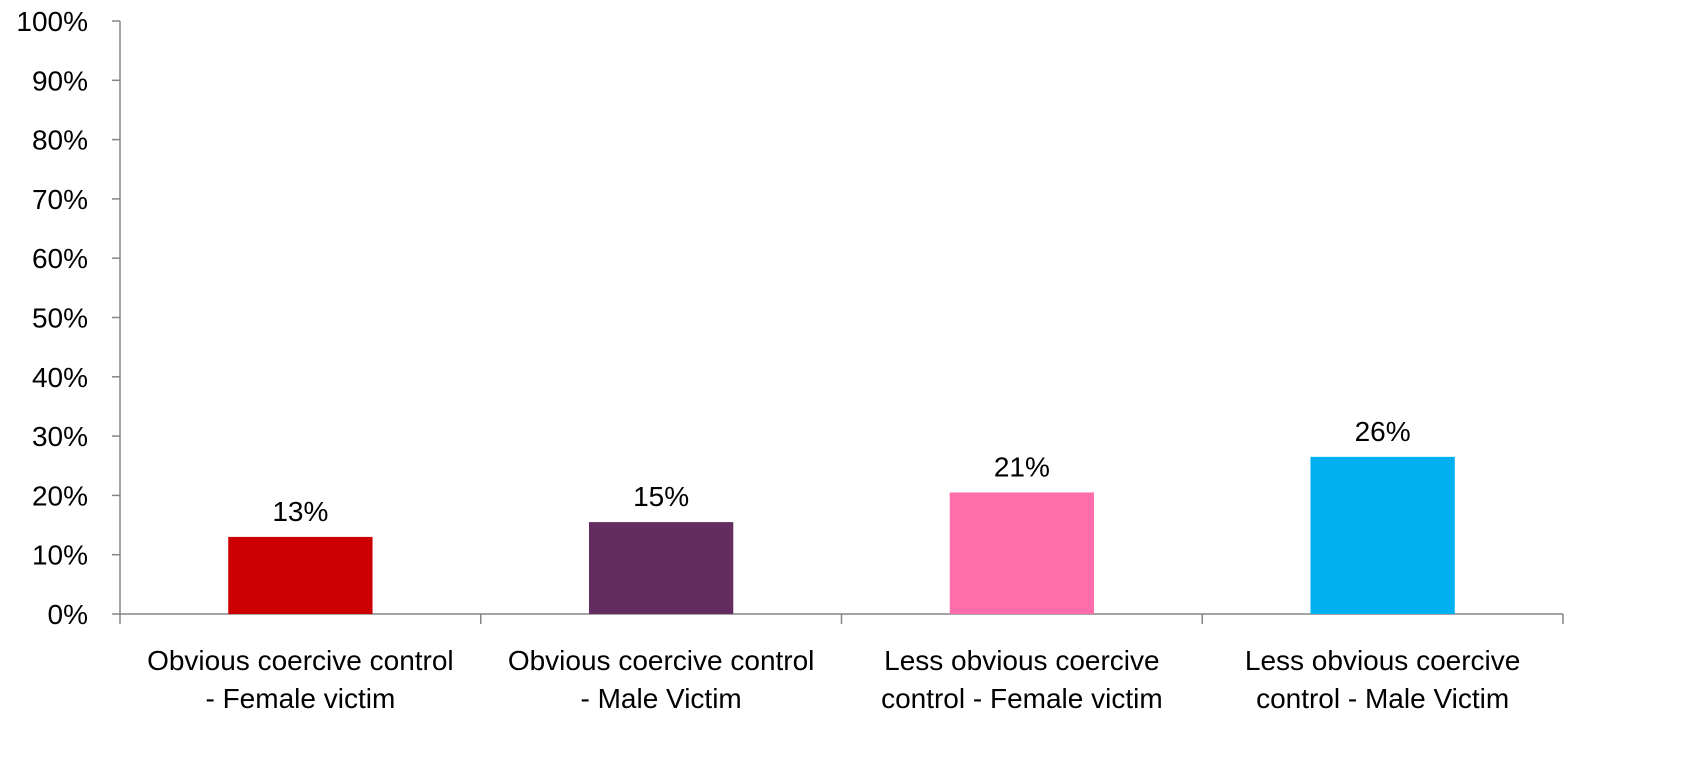 The height and width of the screenshot is (773, 1696). What do you see at coordinates (660, 698) in the screenshot?
I see `x-category-label: - Male Victim` at bounding box center [660, 698].